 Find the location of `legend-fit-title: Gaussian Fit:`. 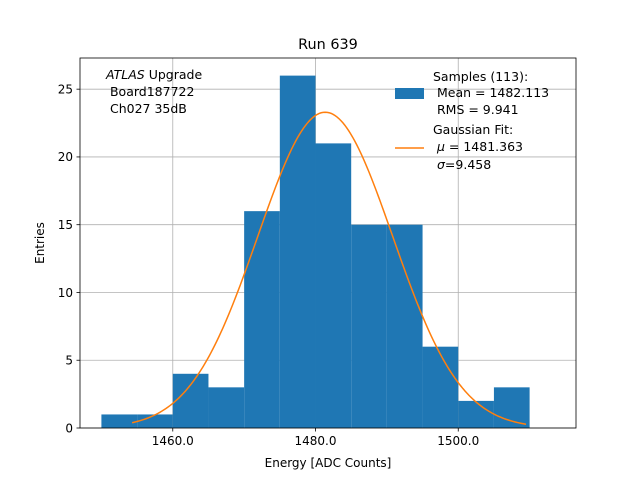

legend-fit-title: Gaussian Fit: is located at coordinates (473, 129).